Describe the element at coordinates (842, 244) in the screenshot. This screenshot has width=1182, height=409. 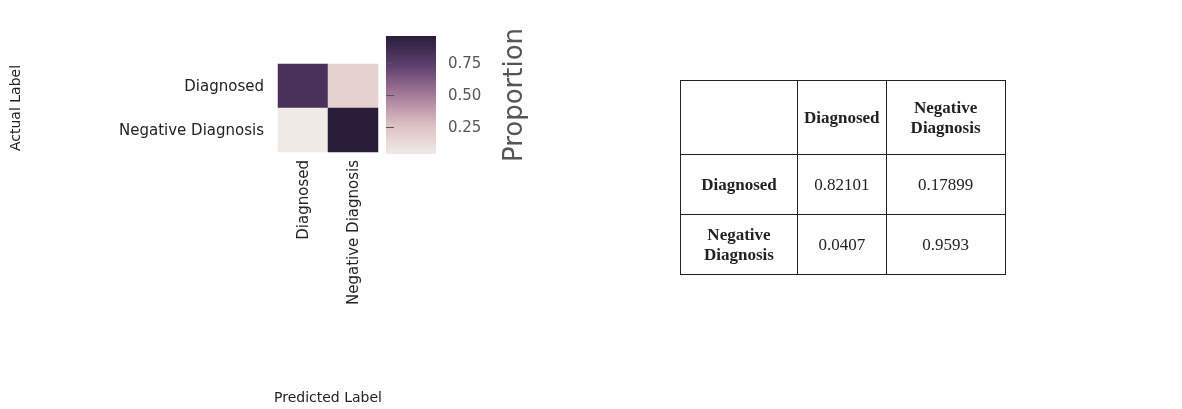
I see `text: 0.0407` at that location.